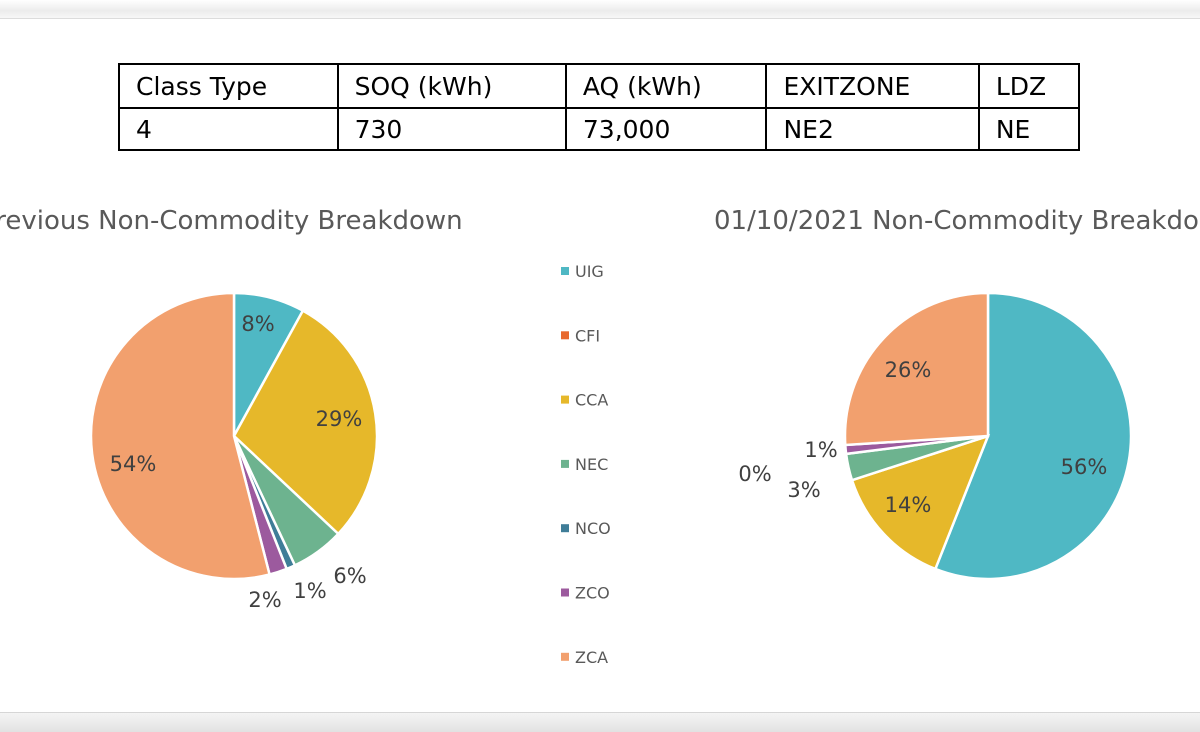  What do you see at coordinates (451, 86) in the screenshot?
I see `header-soq: SOQ (kWh)` at bounding box center [451, 86].